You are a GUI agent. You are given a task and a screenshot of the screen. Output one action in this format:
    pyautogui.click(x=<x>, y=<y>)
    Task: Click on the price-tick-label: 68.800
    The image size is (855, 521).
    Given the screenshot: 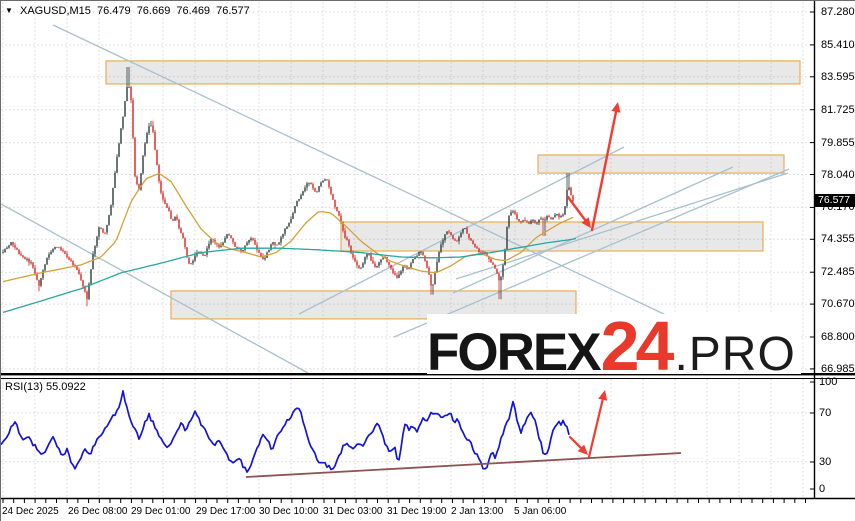 What is the action you would take?
    pyautogui.click(x=838, y=337)
    